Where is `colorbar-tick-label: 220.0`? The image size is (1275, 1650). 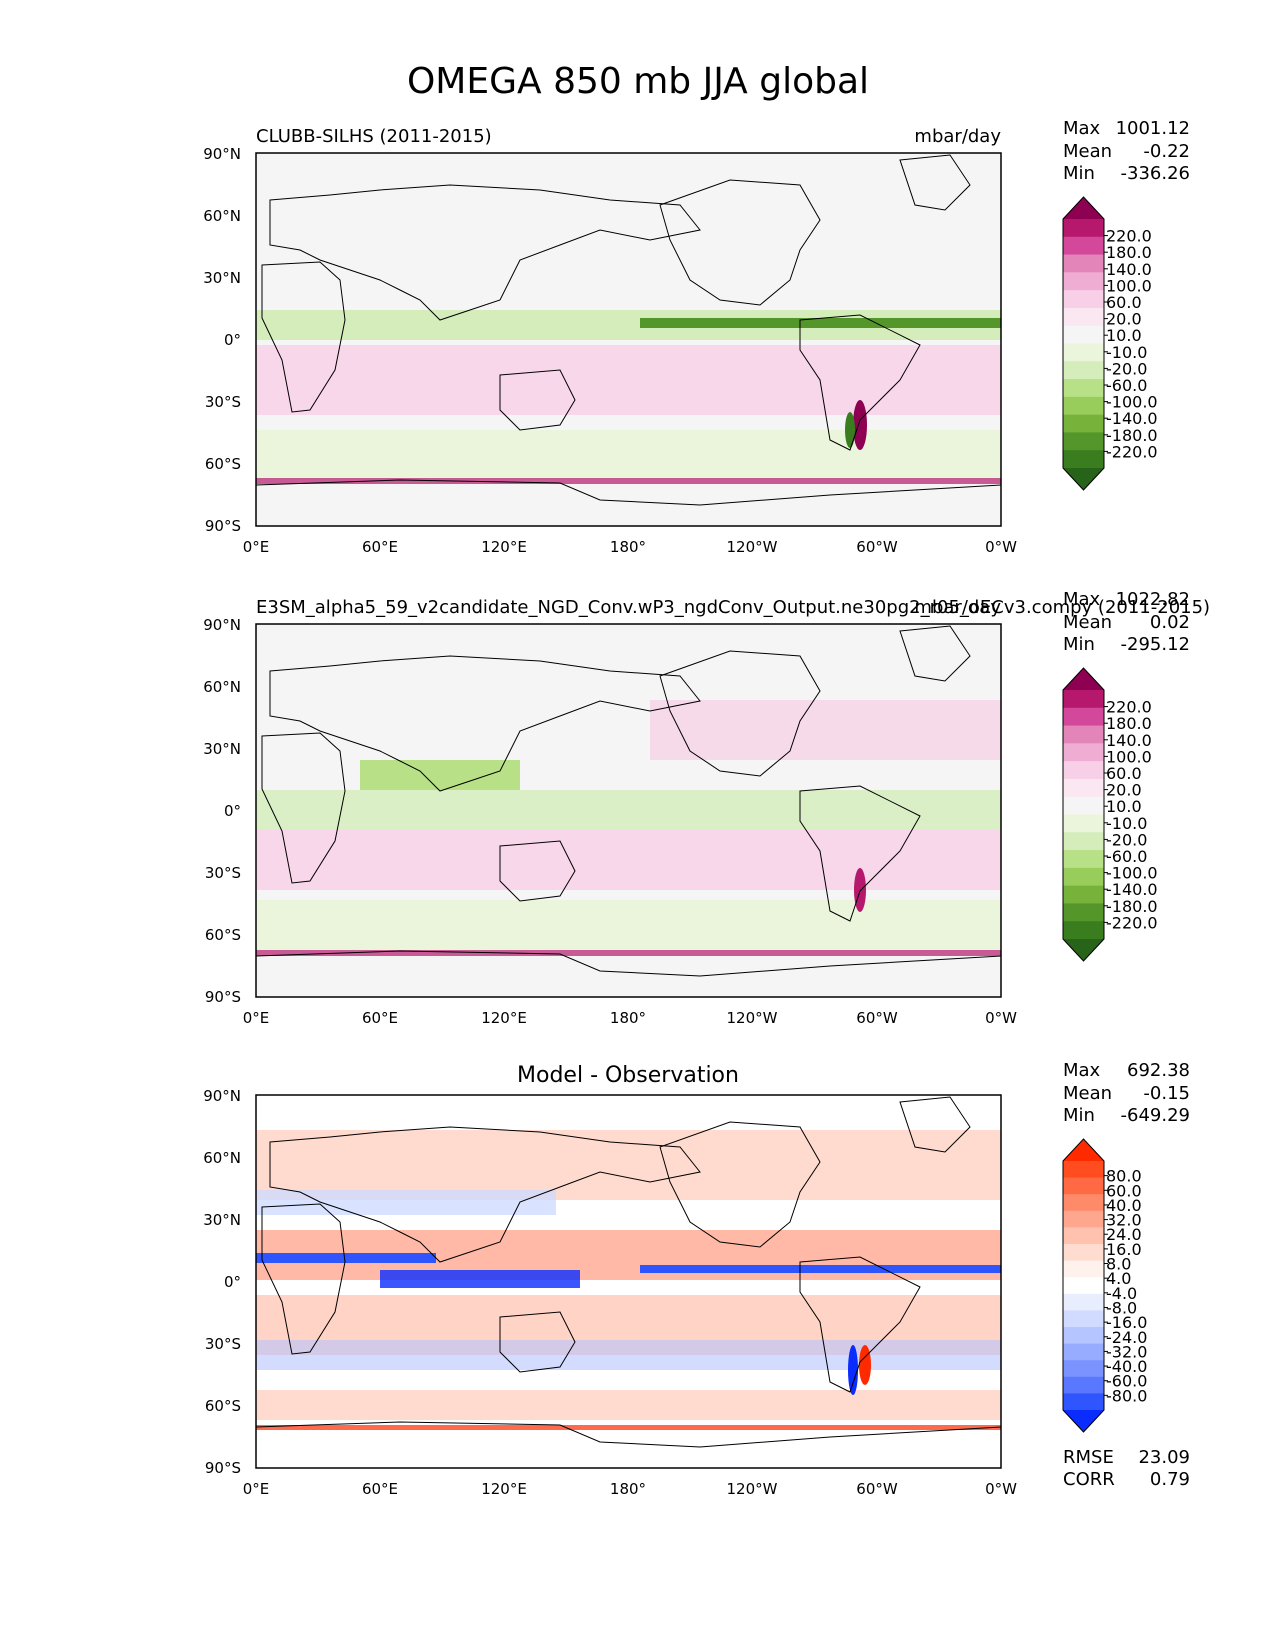
colorbar-tick-label: 220.0 is located at coordinates (1129, 707).